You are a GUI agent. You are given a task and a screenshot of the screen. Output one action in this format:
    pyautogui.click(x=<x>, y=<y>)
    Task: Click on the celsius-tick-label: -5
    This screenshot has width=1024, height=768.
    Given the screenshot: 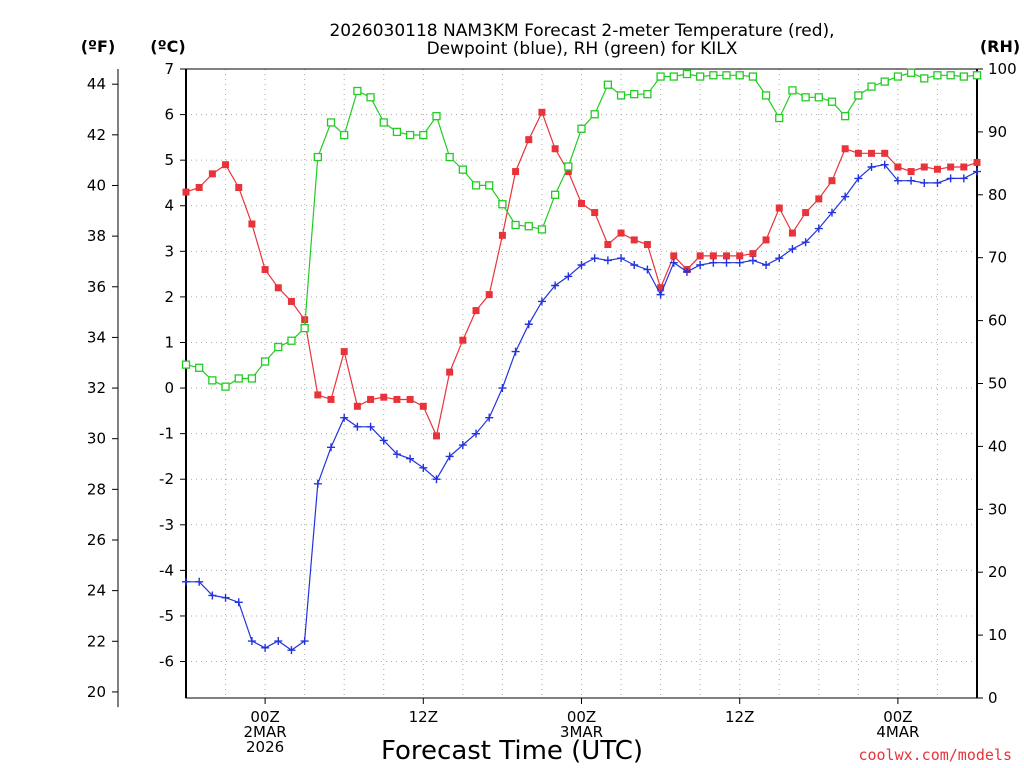 What is the action you would take?
    pyautogui.click(x=166, y=616)
    